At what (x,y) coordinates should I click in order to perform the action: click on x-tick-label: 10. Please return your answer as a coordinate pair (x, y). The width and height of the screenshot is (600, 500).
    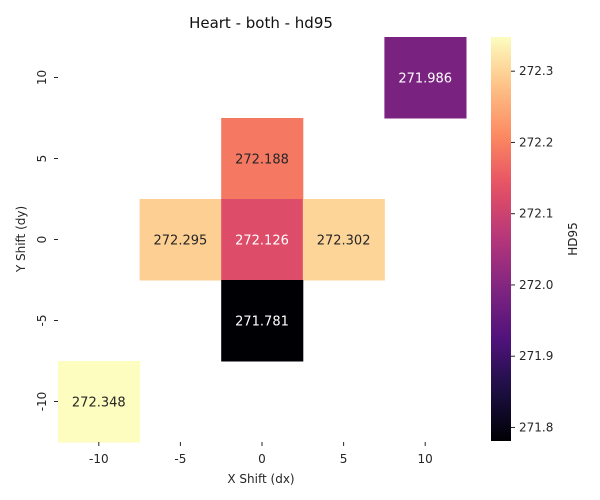
    Looking at the image, I should click on (425, 459).